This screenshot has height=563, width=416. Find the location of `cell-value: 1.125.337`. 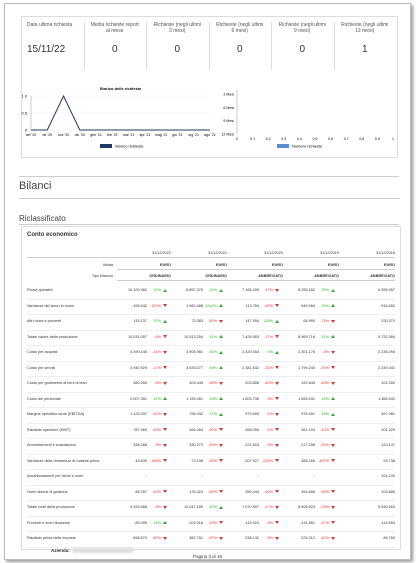

cell-value: 1.125.337 is located at coordinates (138, 414).